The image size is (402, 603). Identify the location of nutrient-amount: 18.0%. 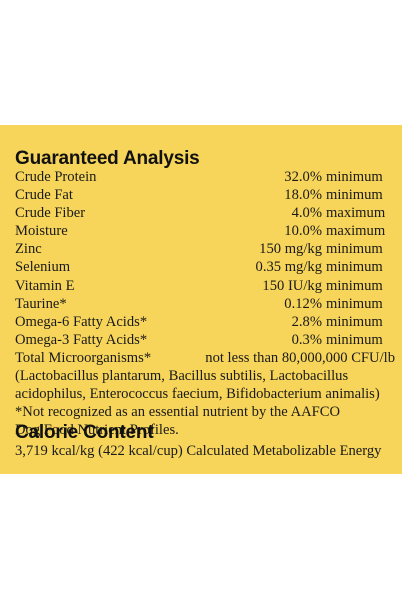
(303, 195).